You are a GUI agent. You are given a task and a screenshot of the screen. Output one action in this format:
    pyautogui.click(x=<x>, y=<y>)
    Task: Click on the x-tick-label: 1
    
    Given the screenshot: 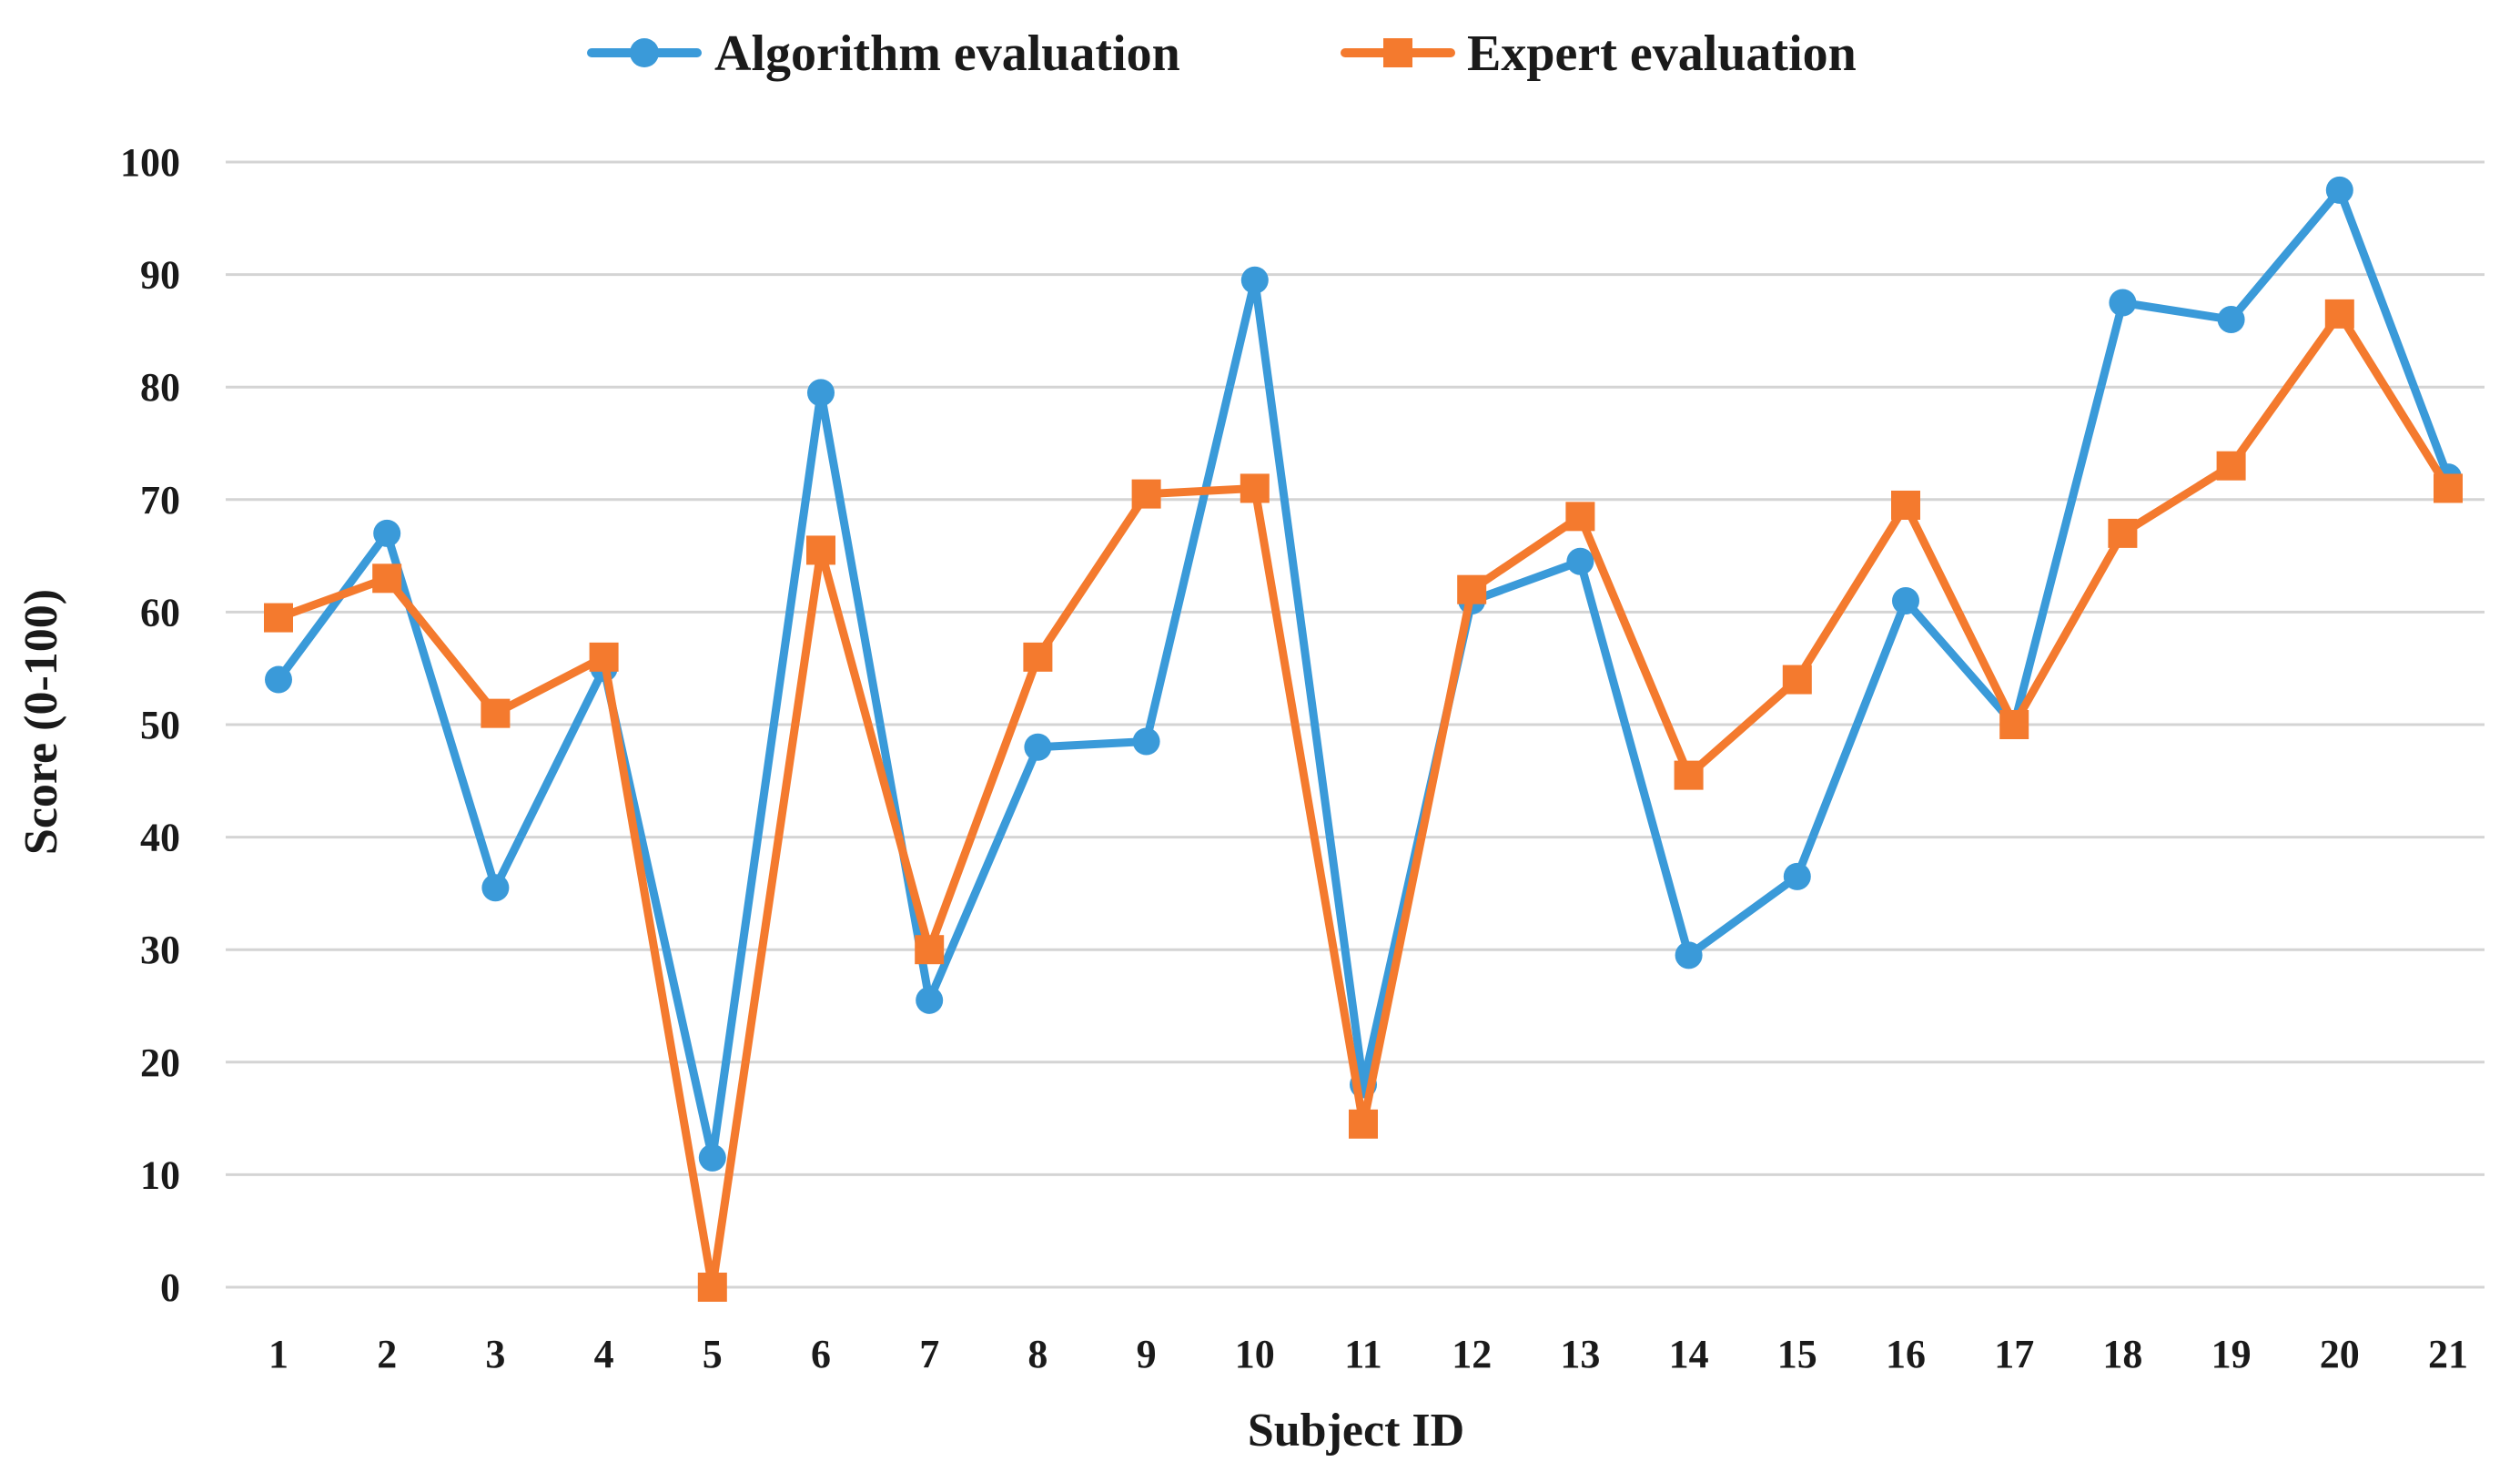 What is the action you would take?
    pyautogui.click(x=278, y=1354)
    